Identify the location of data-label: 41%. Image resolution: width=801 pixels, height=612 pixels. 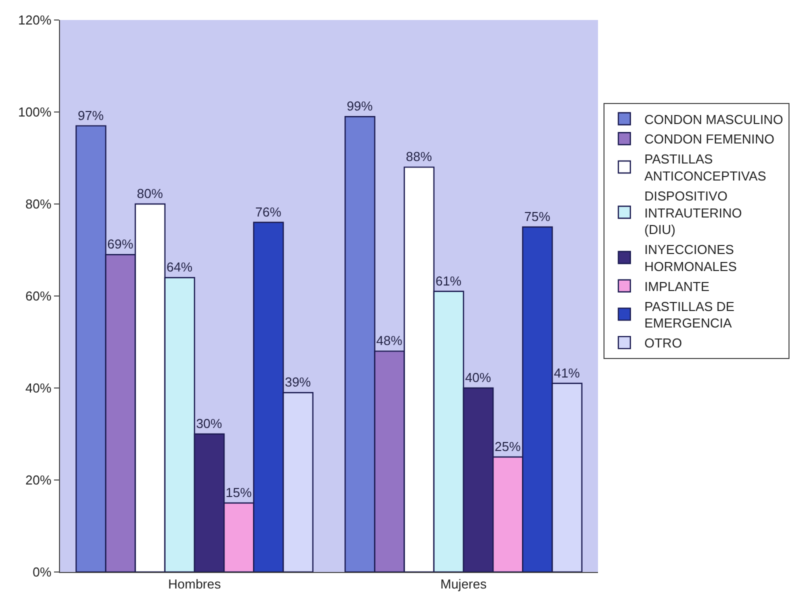
(567, 372).